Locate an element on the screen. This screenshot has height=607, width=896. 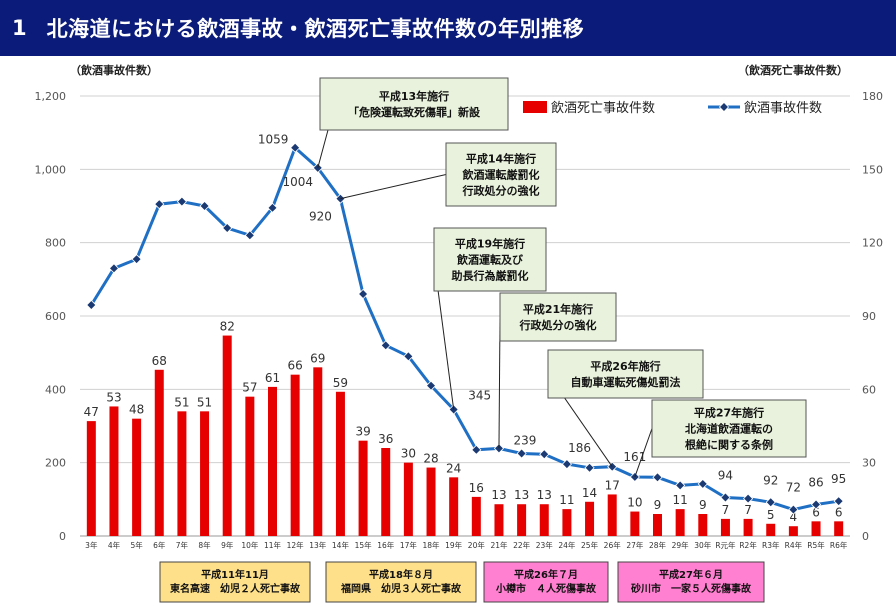
bar-value-label: 6 is located at coordinates (816, 512).